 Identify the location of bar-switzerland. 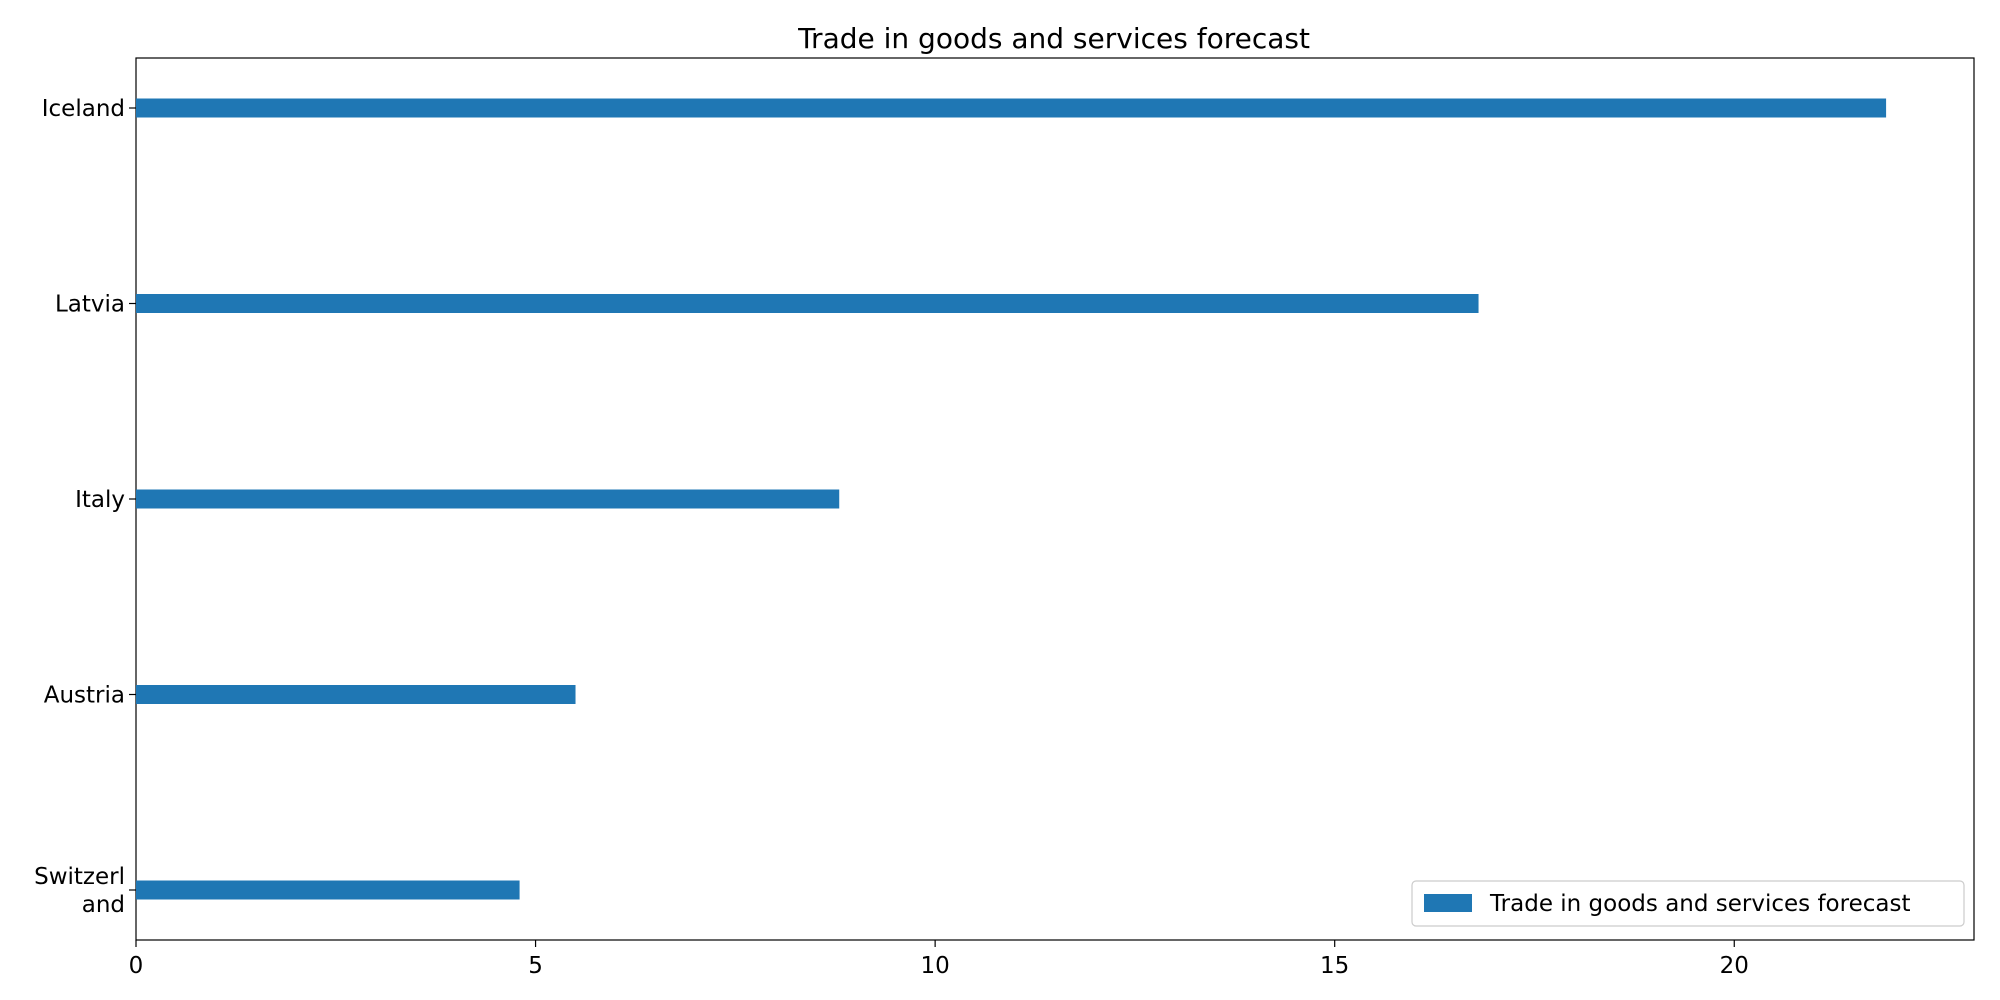
(328, 890).